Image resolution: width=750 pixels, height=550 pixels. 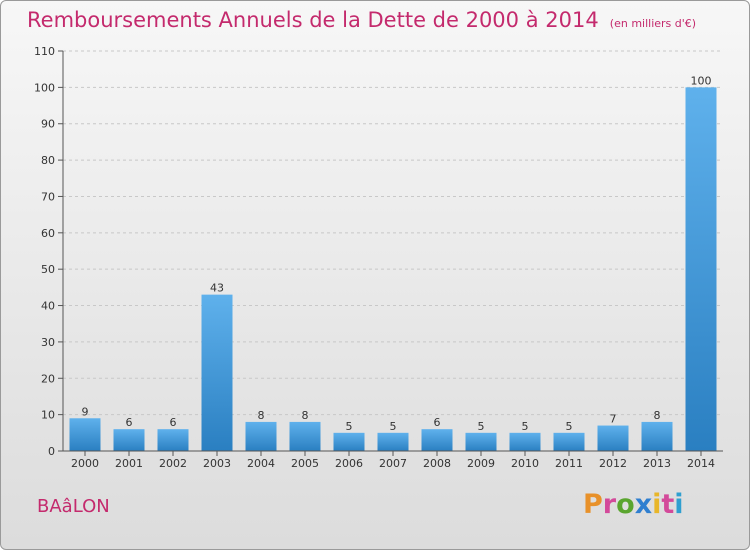 What do you see at coordinates (657, 463) in the screenshot?
I see `x-tick-label: 2013` at bounding box center [657, 463].